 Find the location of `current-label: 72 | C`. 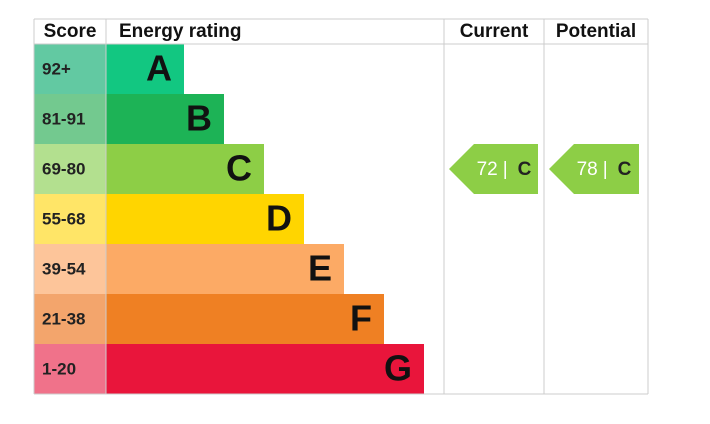

current-label: 72 | C is located at coordinates (504, 169).